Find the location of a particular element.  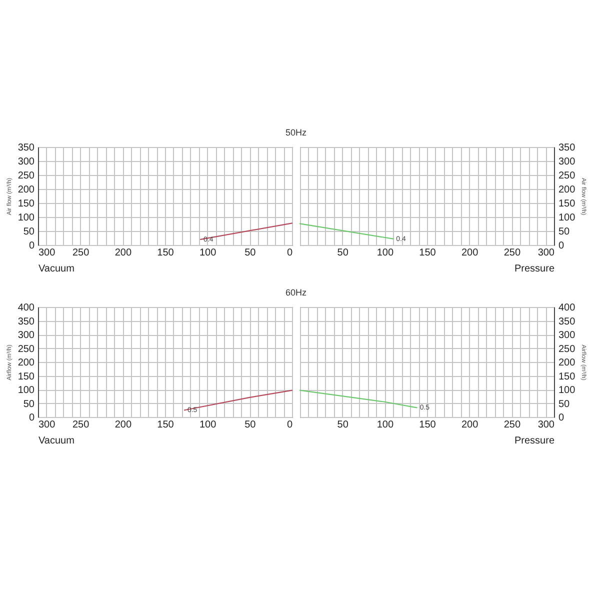

chart-title: 60Hz is located at coordinates (296, 293).